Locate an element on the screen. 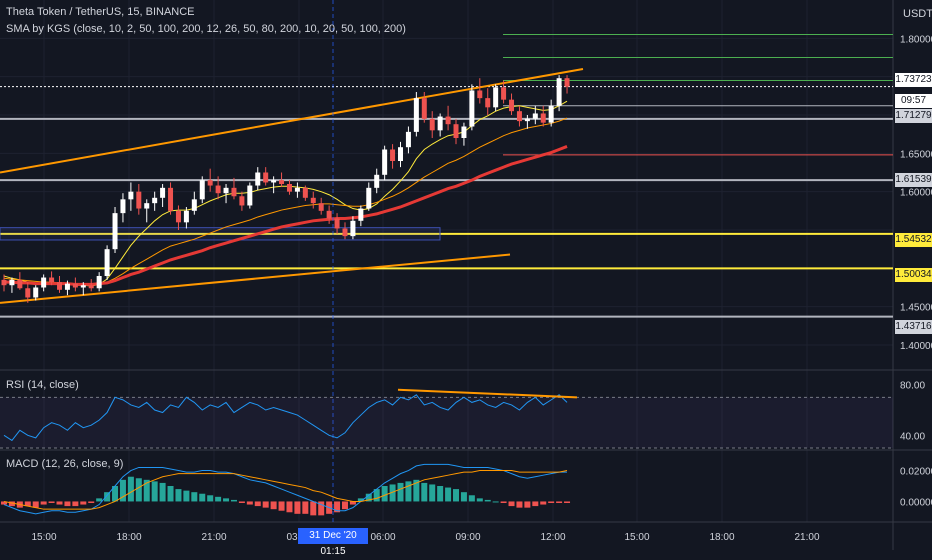 This screenshot has width=932, height=560. macd-signal-line is located at coordinates (285, 490).